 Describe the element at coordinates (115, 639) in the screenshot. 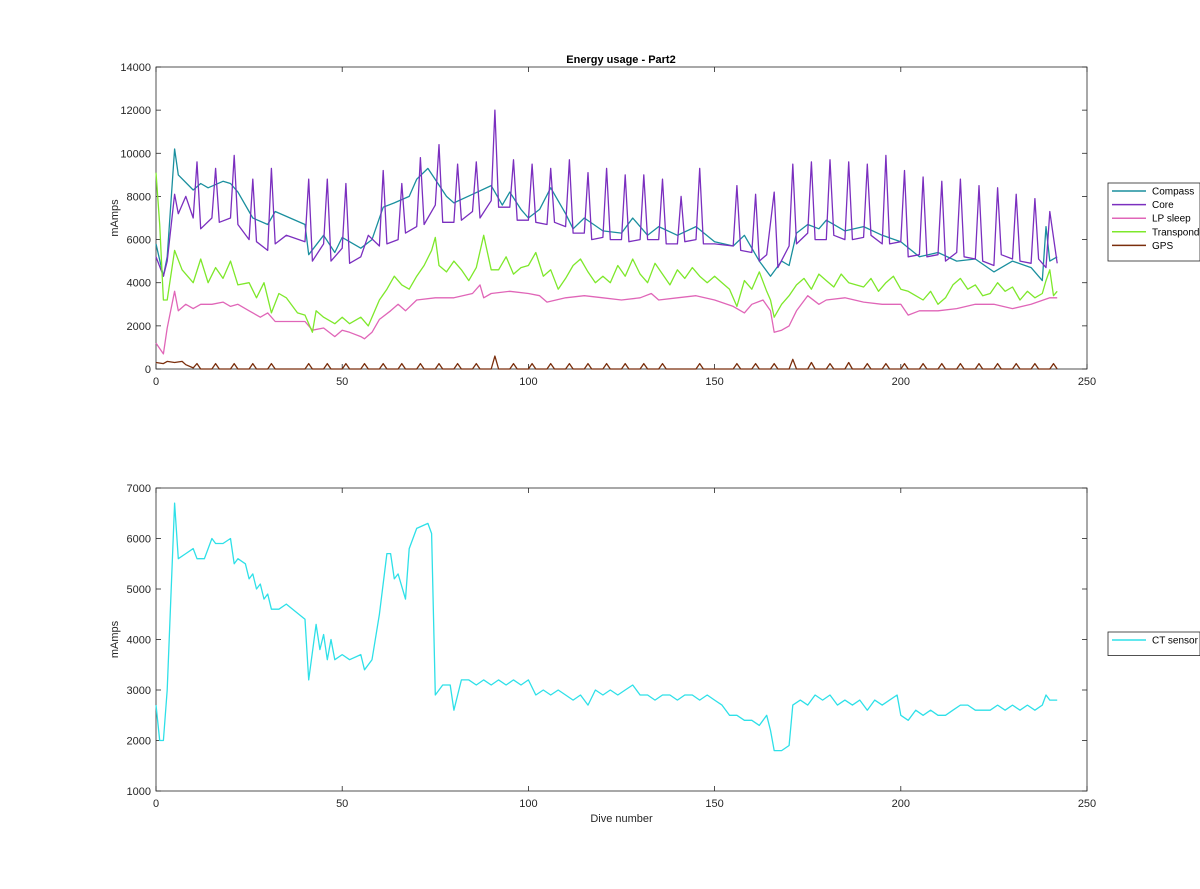

I see `y-axis-label: mAmps` at that location.